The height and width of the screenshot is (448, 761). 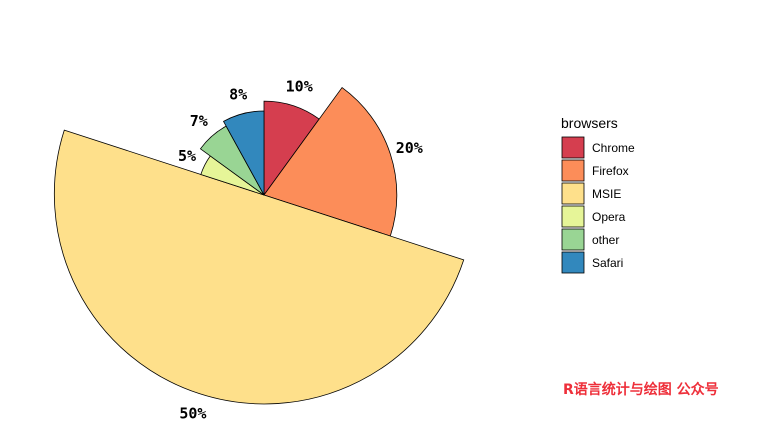 What do you see at coordinates (409, 148) in the screenshot?
I see `pct-label-firefox: 20%` at bounding box center [409, 148].